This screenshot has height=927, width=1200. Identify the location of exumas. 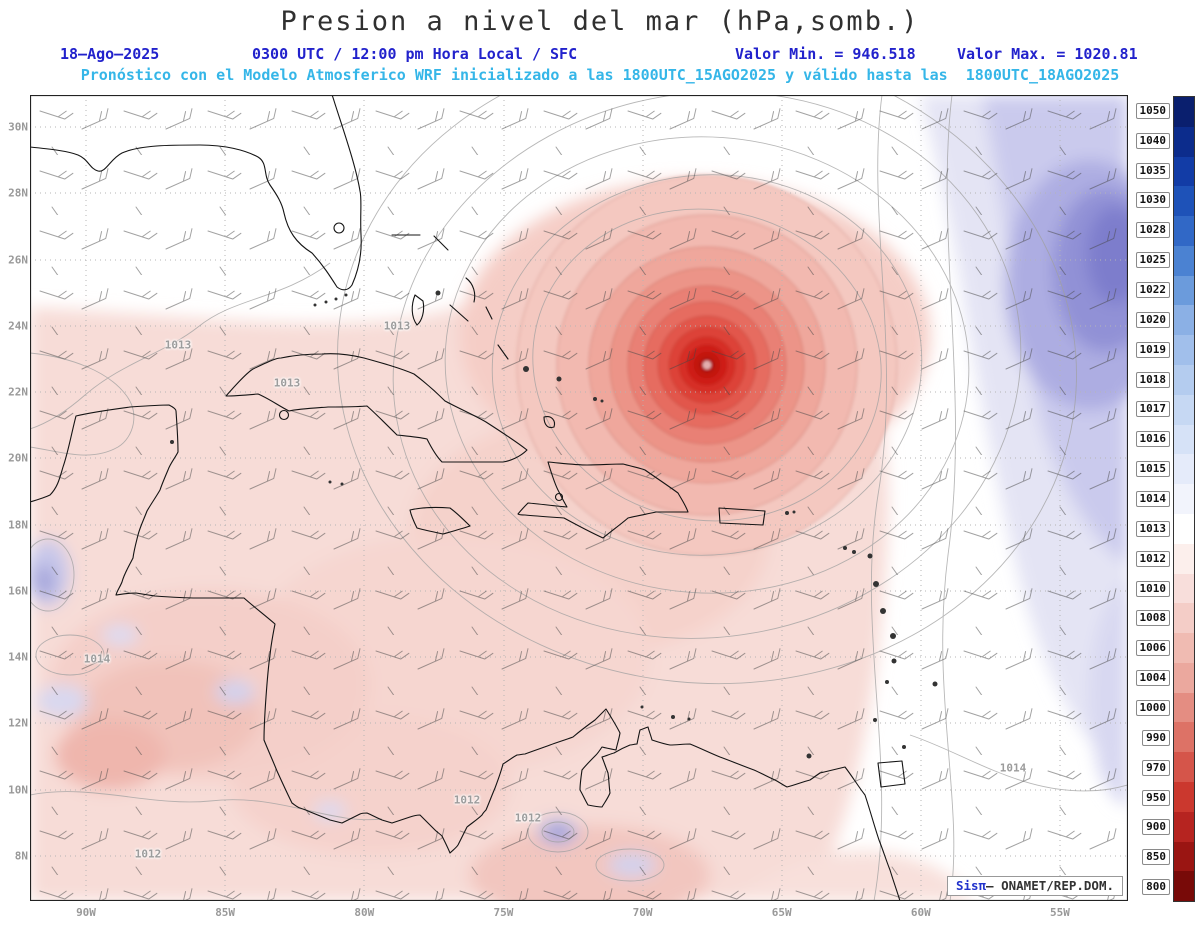
(459, 313).